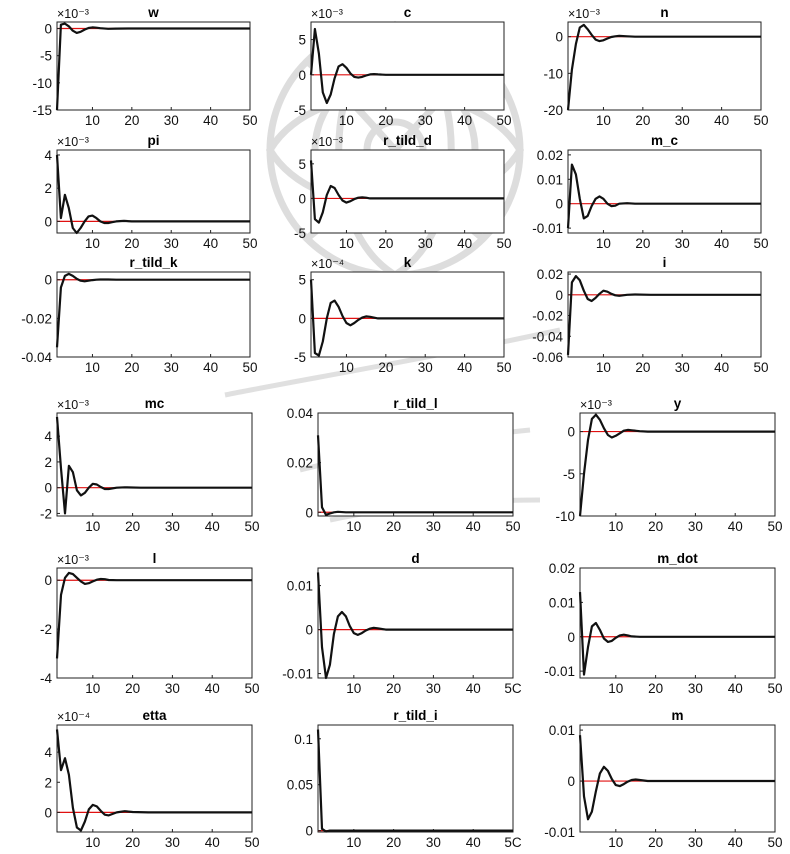 The image size is (790, 854). Describe the element at coordinates (300, 413) in the screenshot. I see `y-tick-label: 0.04` at that location.